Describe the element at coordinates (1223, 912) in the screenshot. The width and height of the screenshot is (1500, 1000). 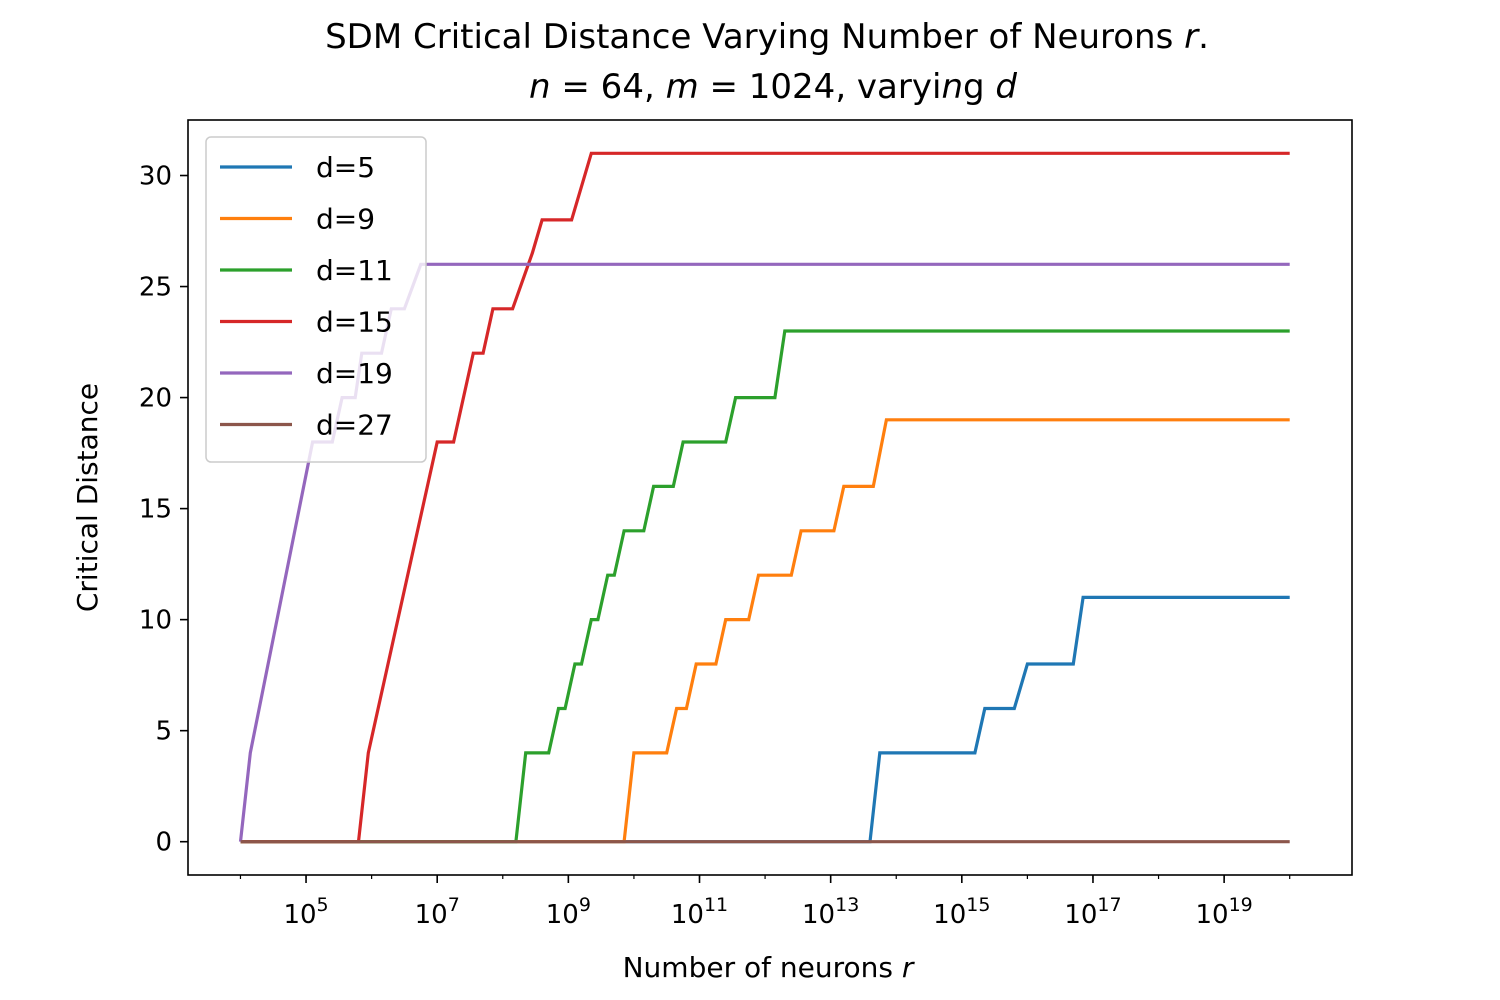
I see `x-tick-label: 10¹⁹` at that location.